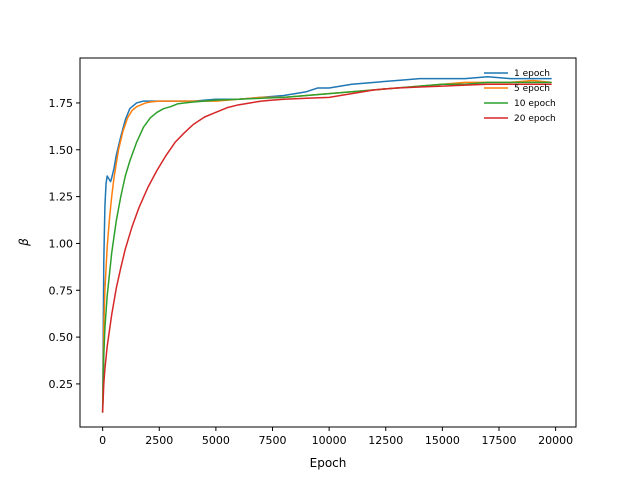 The height and width of the screenshot is (484, 640). Describe the element at coordinates (102, 440) in the screenshot. I see `x-tick-label: 0` at that location.